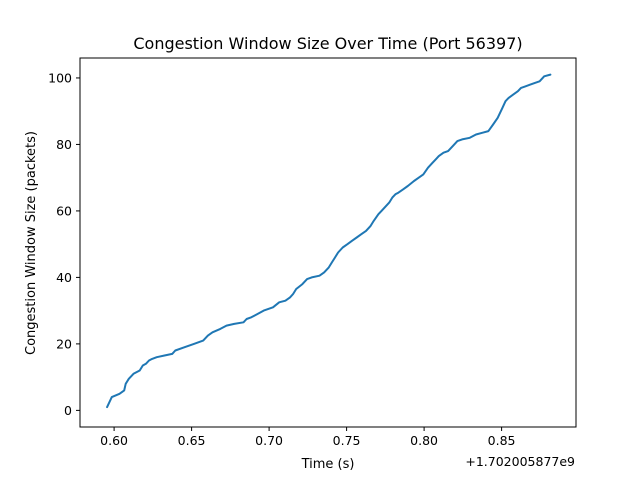  I want to click on x-tick-label: 0.75, so click(347, 440).